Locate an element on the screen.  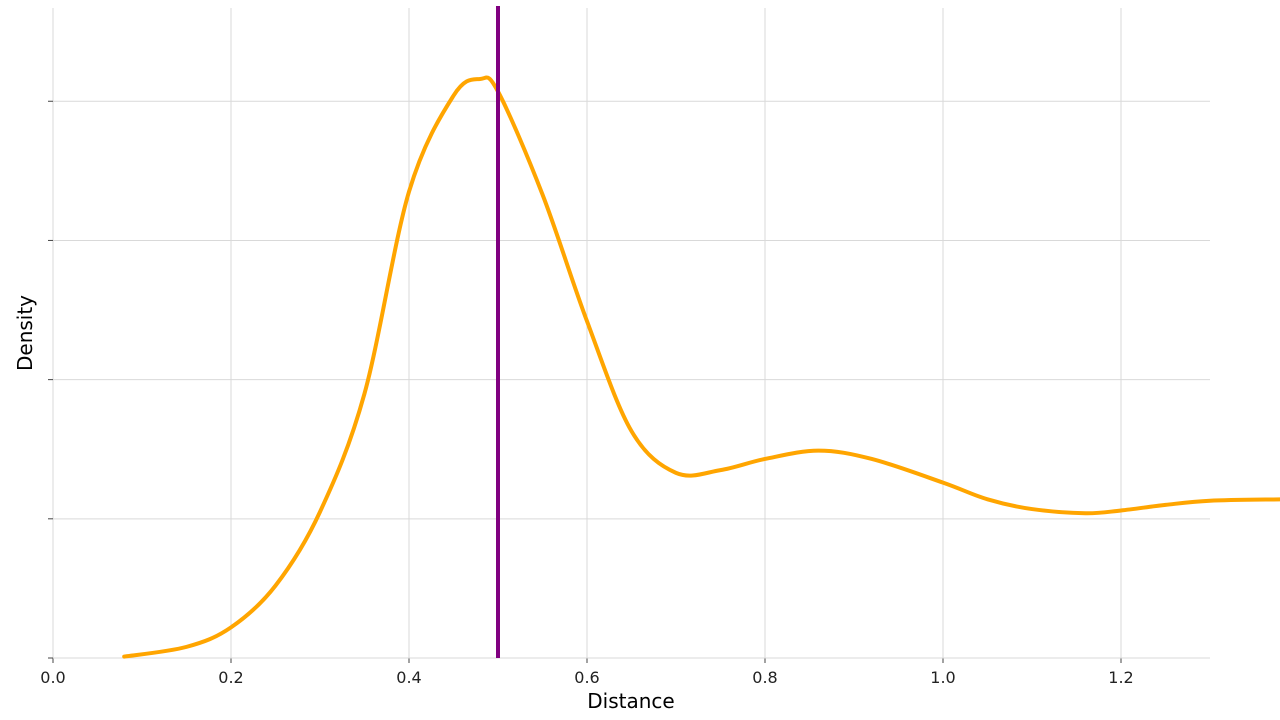
x-tick-label: 0.6 is located at coordinates (586, 677).